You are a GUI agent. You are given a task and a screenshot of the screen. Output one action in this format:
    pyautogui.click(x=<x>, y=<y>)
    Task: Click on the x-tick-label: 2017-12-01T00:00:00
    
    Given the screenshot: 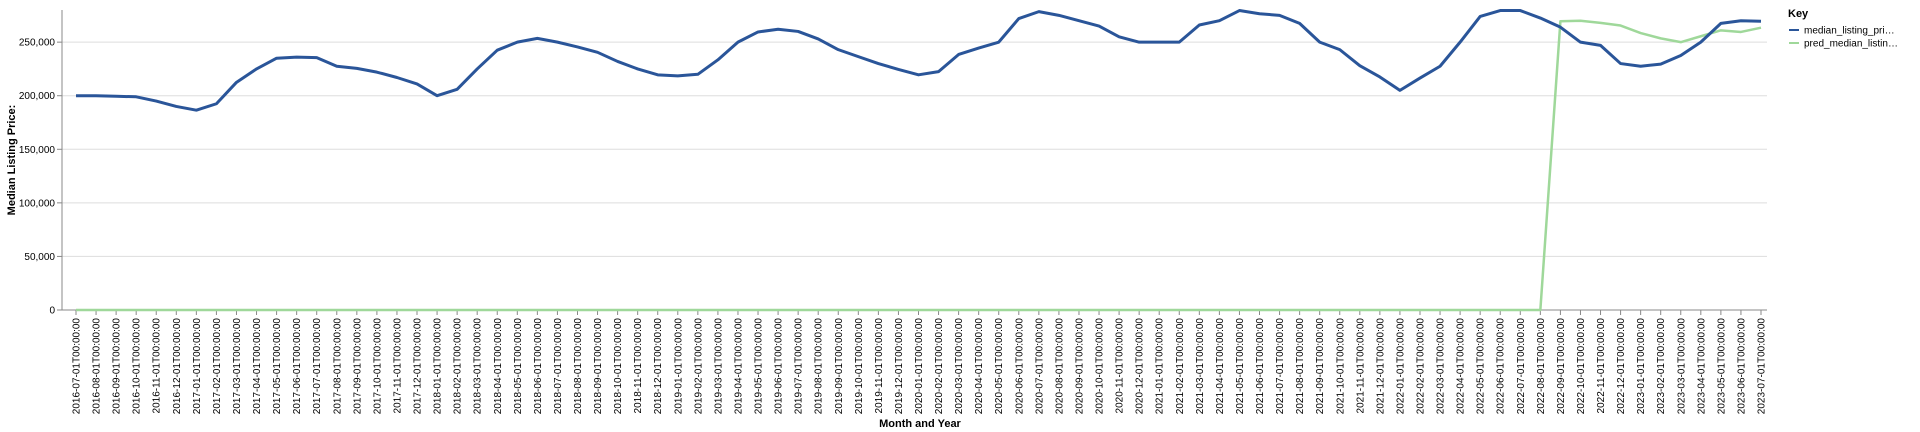 What is the action you would take?
    pyautogui.click(x=418, y=366)
    